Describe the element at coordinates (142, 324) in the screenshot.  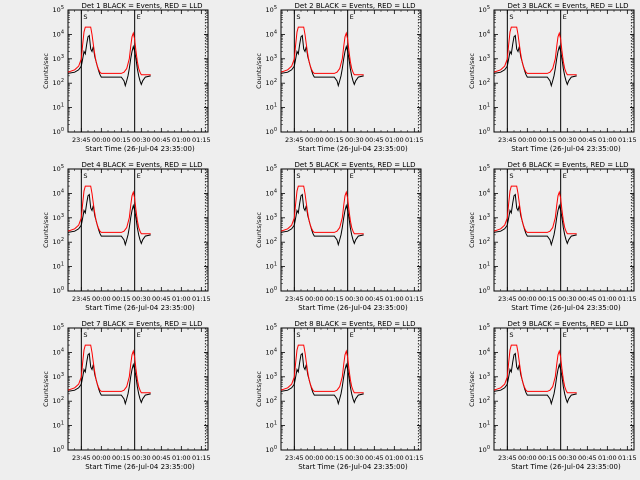
I see `panel-title: Det 7 BLACK = Events, RED = LLD` at that location.